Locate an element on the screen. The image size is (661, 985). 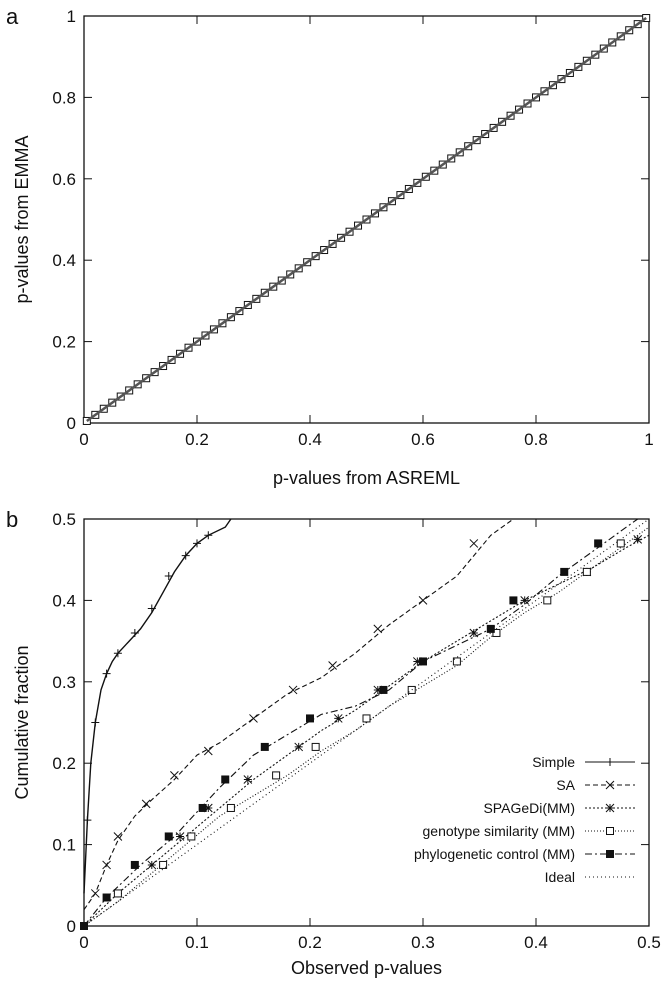
y-tick-label: 0.1 is located at coordinates (64, 845).